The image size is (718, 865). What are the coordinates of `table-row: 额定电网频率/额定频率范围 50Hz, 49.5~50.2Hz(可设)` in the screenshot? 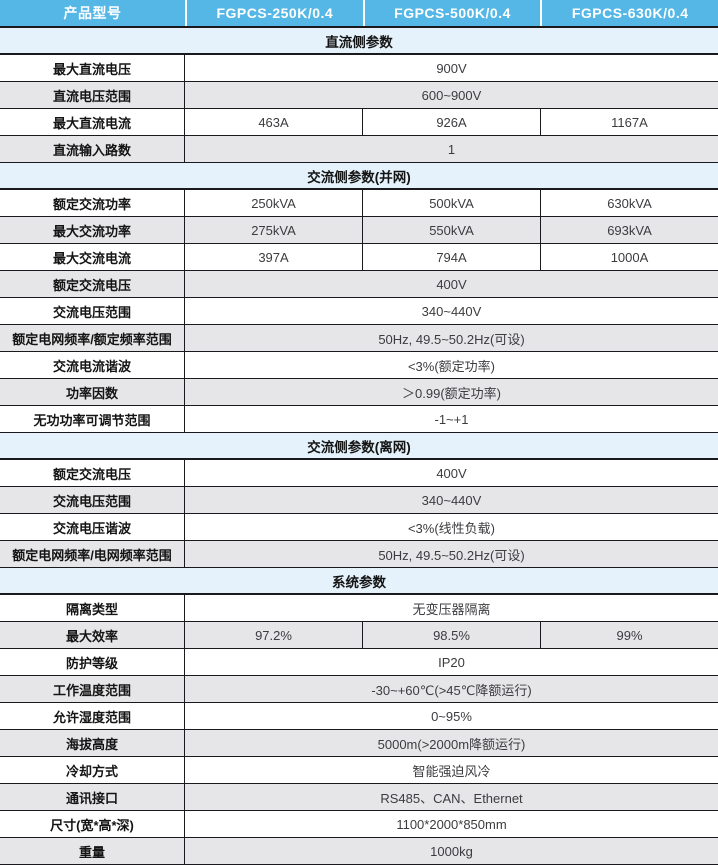 It's located at (359, 338).